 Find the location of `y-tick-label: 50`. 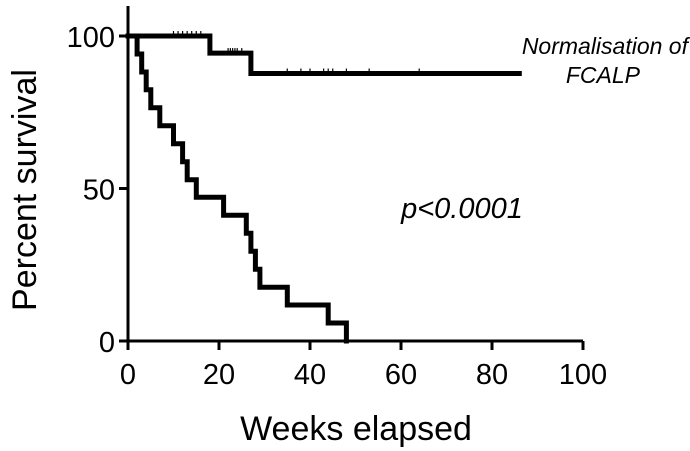

y-tick-label: 50 is located at coordinates (99, 191).